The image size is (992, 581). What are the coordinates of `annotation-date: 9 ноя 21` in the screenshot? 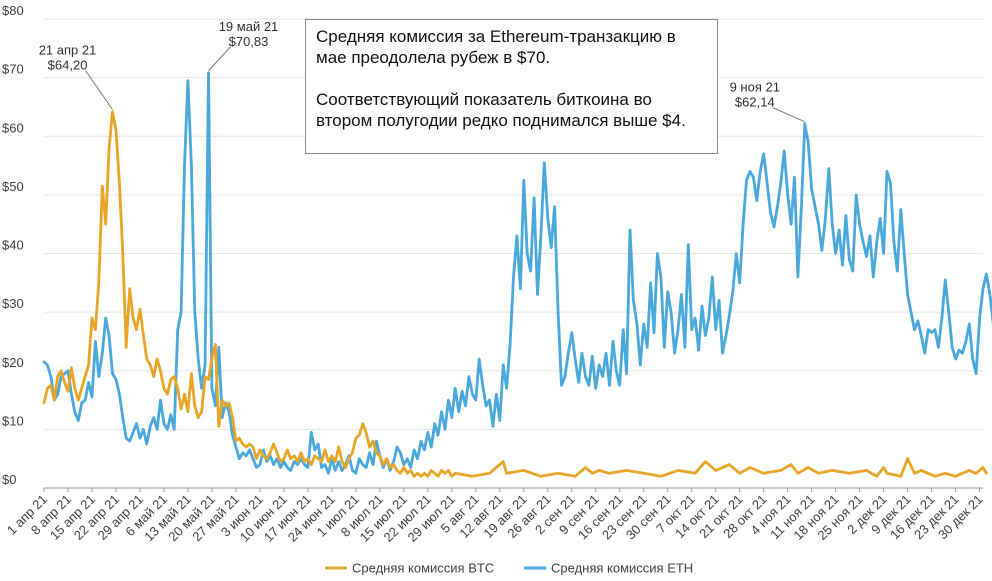 It's located at (755, 87).